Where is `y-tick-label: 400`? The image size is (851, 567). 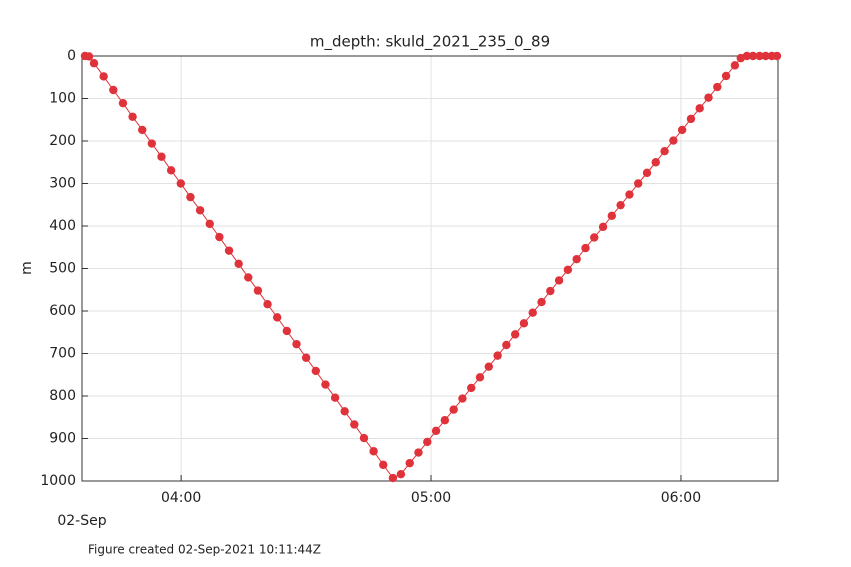
y-tick-label: 400 is located at coordinates (62, 226).